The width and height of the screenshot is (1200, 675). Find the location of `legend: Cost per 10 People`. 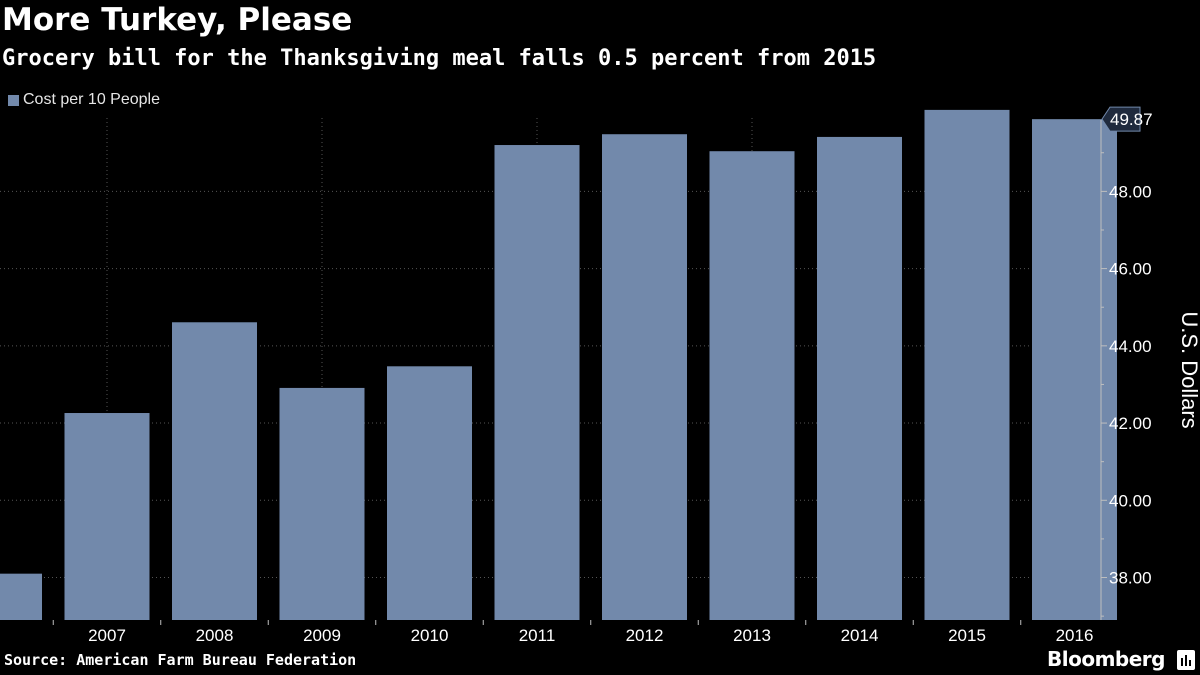

legend: Cost per 10 People is located at coordinates (84, 100).